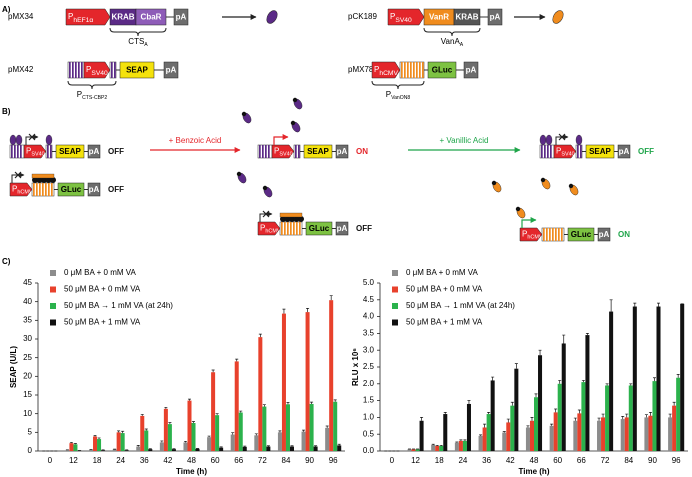 Image resolution: width=692 pixels, height=477 pixels. I want to click on y-tick-label: 1.0, so click(369, 417).